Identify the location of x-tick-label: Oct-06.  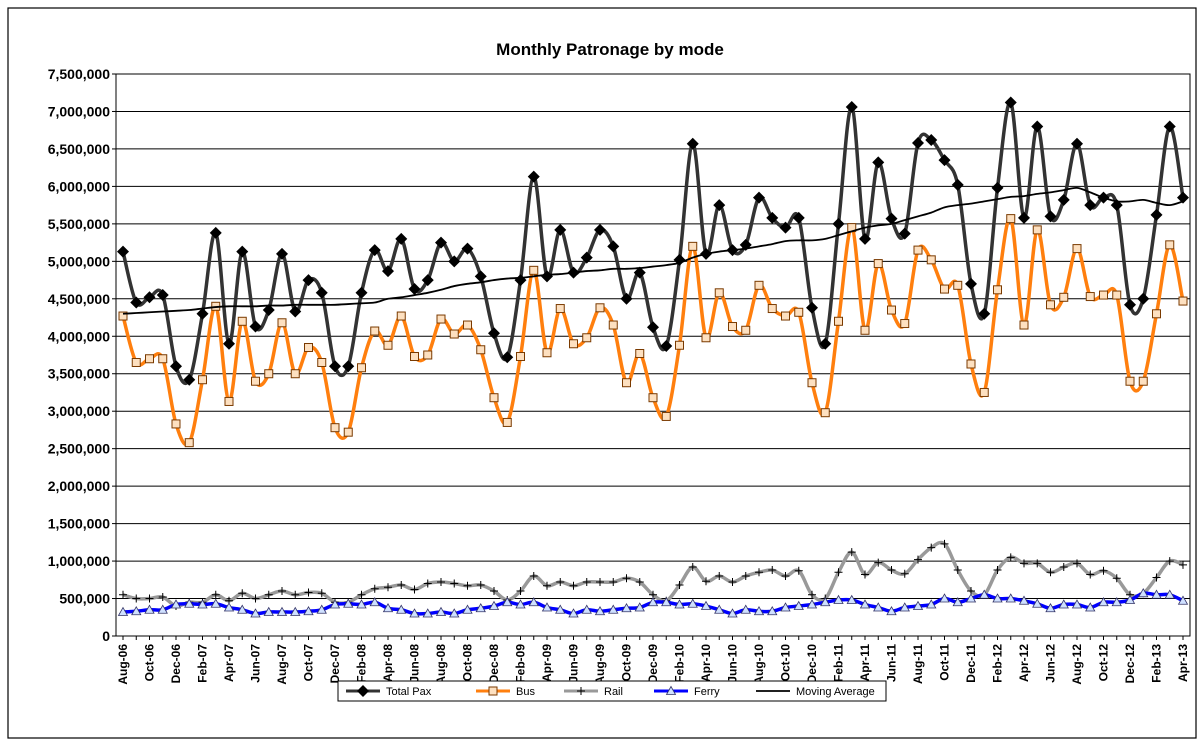
(150, 663).